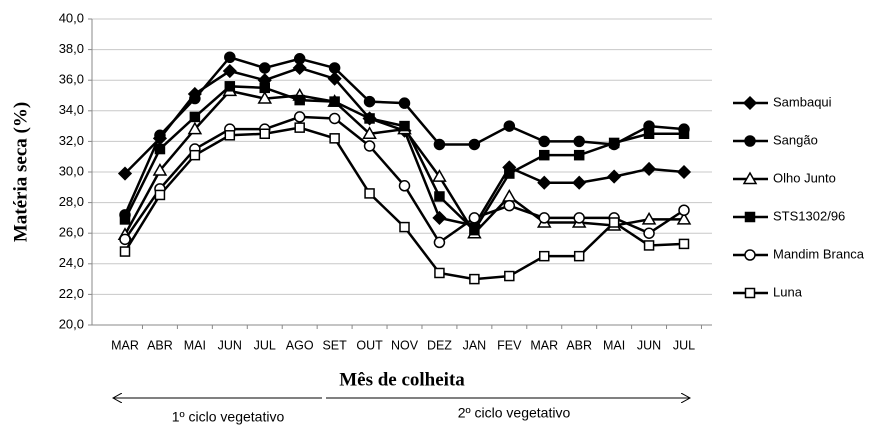 Image resolution: width=887 pixels, height=429 pixels. I want to click on x-tick-label: FEV, so click(509, 345).